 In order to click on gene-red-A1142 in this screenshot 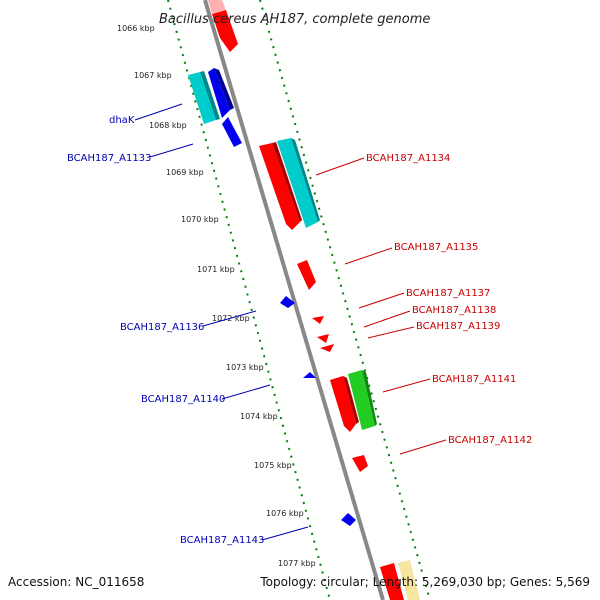, I will do `click(360, 463)`.